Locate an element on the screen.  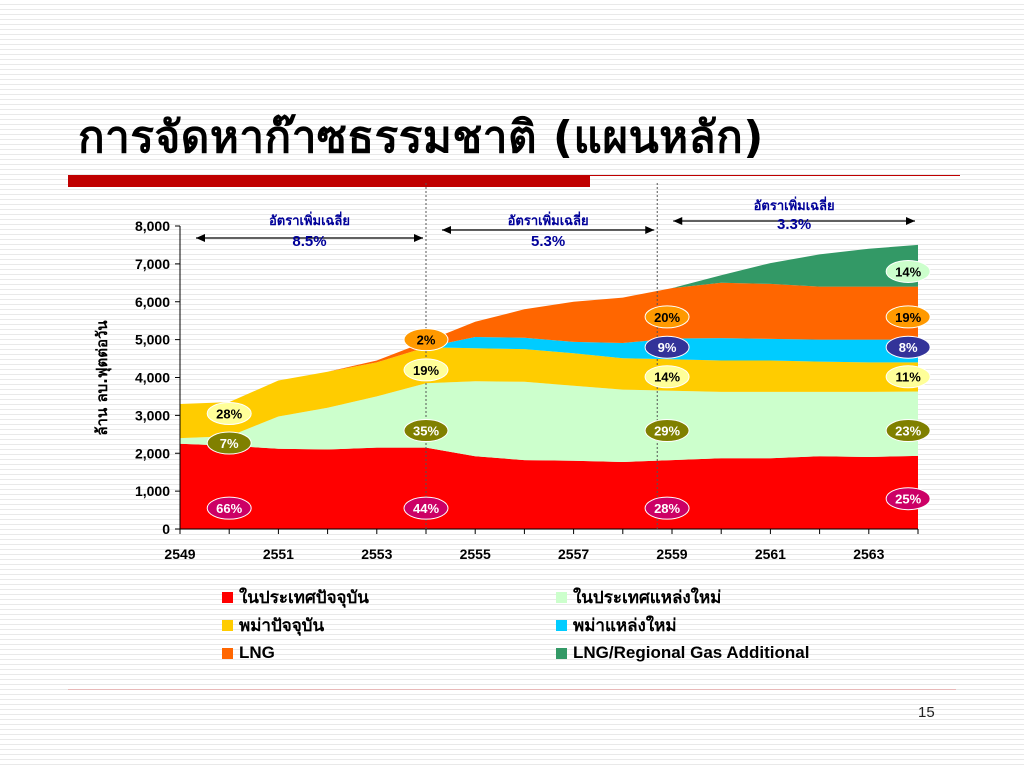
legend-label: LNG/Regional Gas Additional is located at coordinates (691, 652).